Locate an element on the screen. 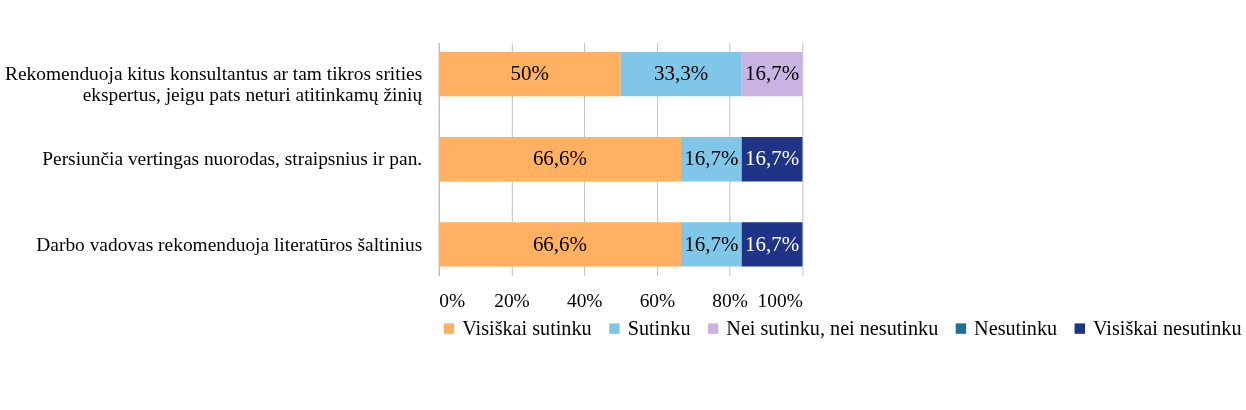 The image size is (1246, 410). data-label: 50% is located at coordinates (529, 73).